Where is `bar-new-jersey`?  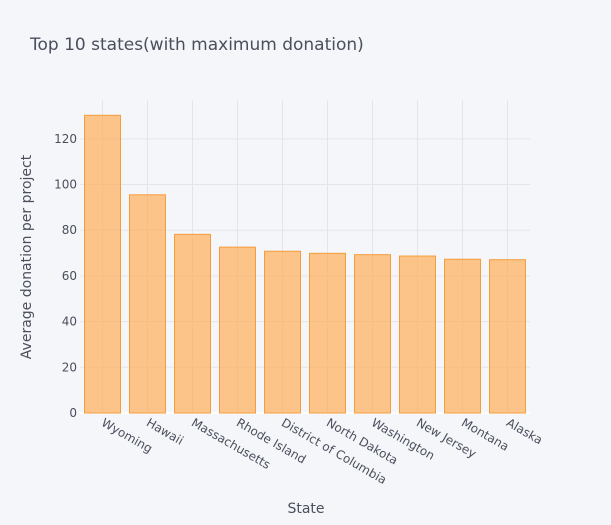 bar-new-jersey is located at coordinates (417, 334).